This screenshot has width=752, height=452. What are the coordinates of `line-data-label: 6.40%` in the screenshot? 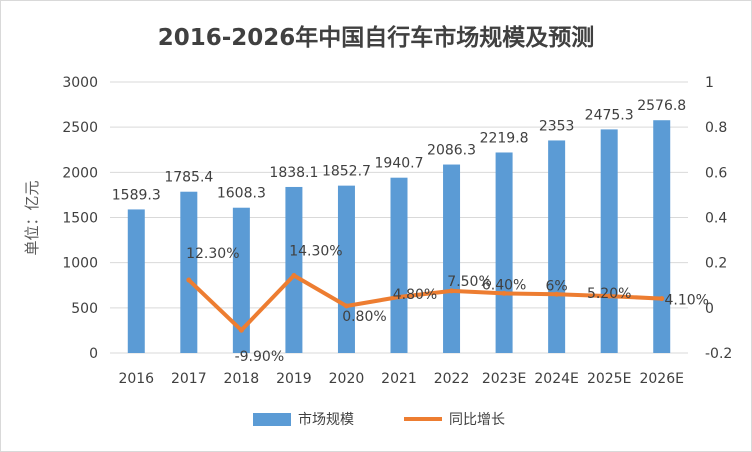 It's located at (504, 285).